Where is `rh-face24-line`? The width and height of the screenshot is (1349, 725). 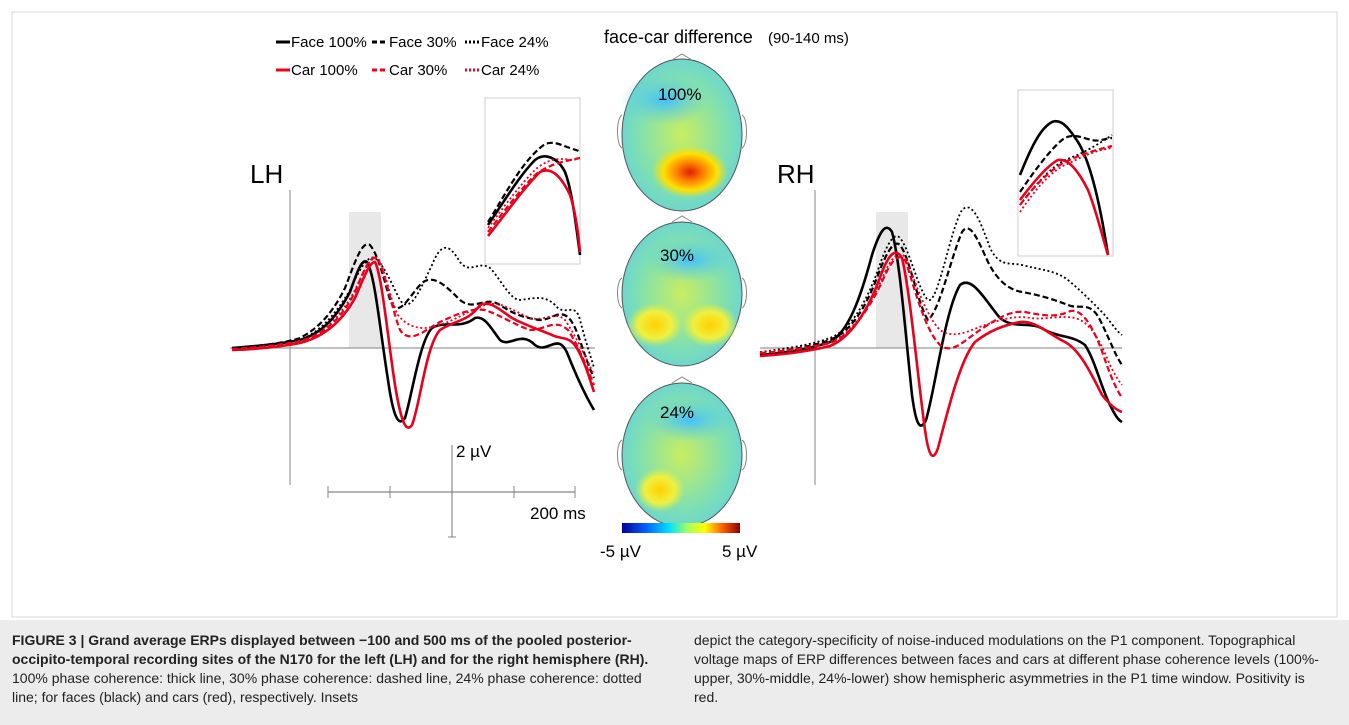
rh-face24-line is located at coordinates (941, 279).